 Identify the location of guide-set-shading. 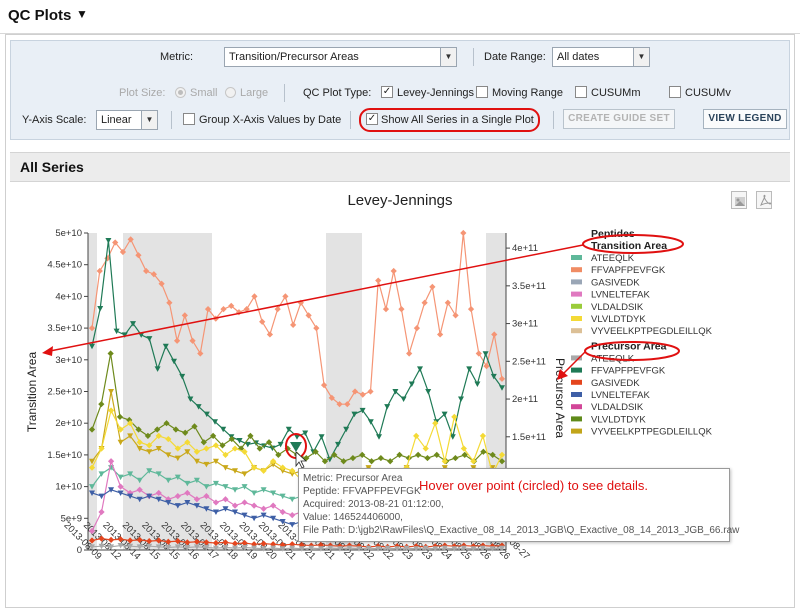
(92, 391).